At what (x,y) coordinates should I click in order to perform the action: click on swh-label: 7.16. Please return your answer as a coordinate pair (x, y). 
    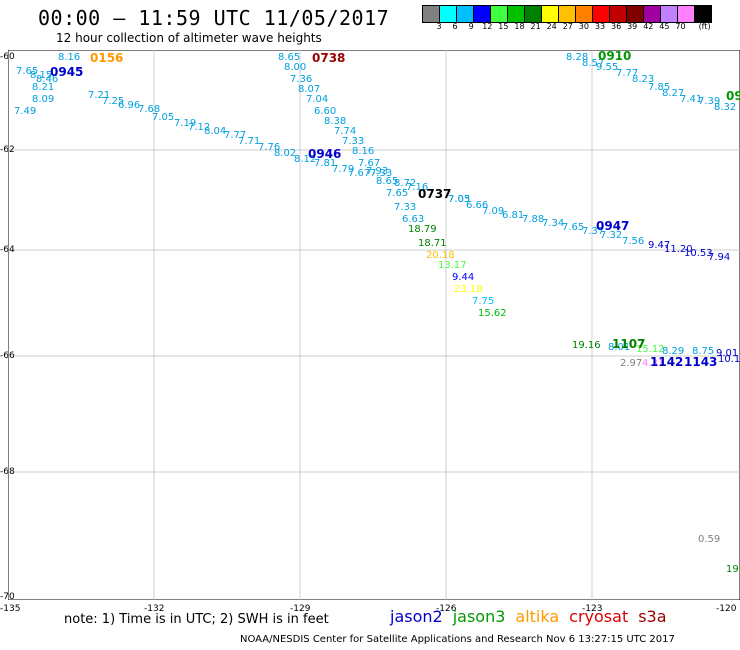
    Looking at the image, I should click on (417, 187).